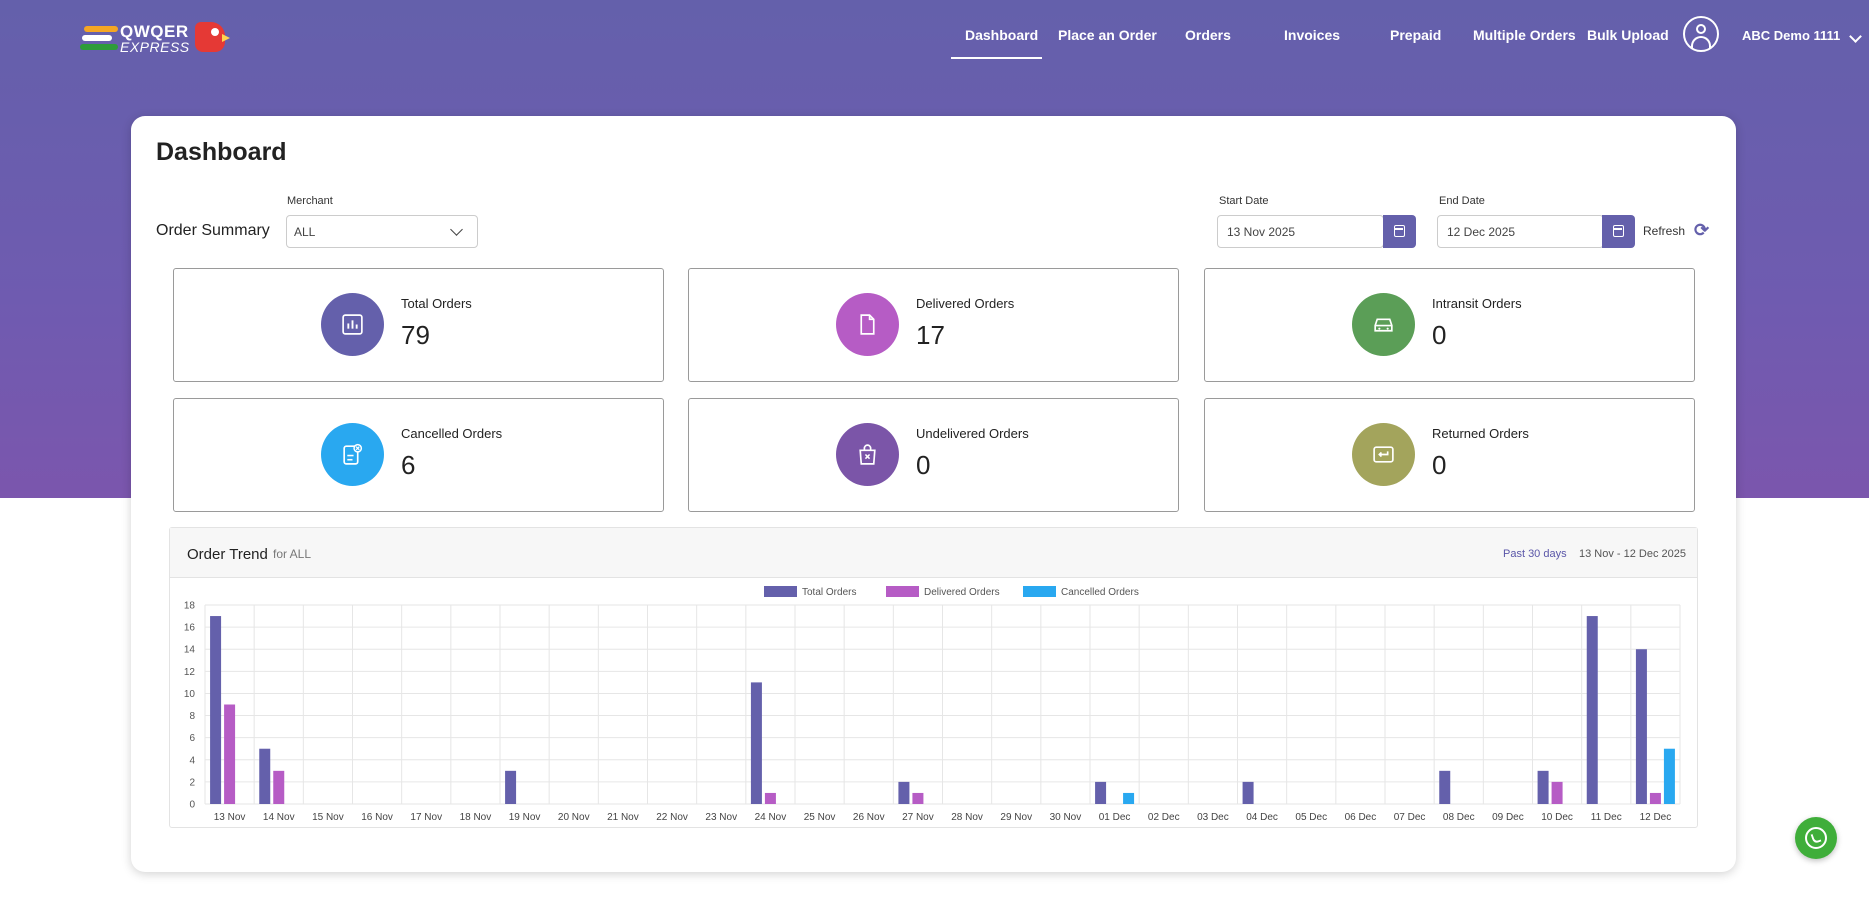 This screenshot has width=1869, height=899. I want to click on end-date-calendar-button, so click(1618, 231).